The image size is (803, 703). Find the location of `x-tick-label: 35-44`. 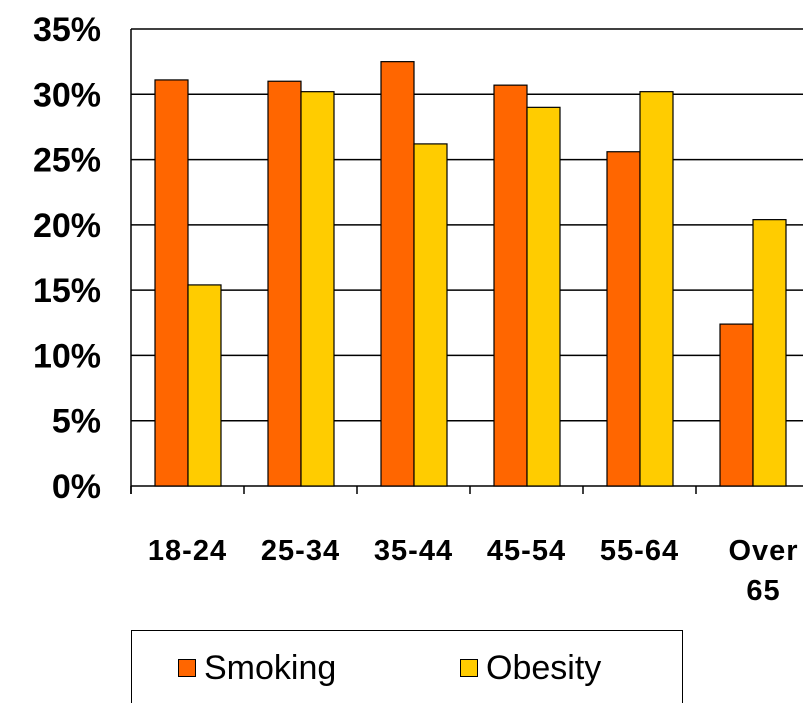

x-tick-label: 35-44 is located at coordinates (413, 551).